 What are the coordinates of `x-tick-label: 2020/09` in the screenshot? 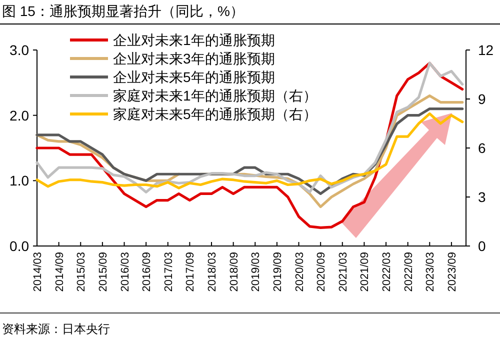 It's located at (322, 272).